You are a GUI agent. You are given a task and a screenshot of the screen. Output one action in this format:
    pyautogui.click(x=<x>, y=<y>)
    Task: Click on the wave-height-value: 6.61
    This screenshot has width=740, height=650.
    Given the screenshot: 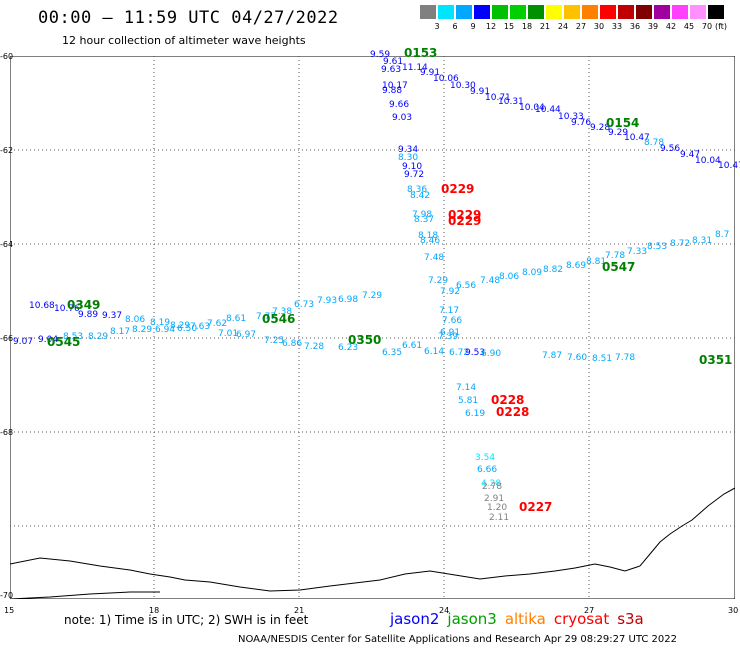 What is the action you would take?
    pyautogui.click(x=412, y=346)
    